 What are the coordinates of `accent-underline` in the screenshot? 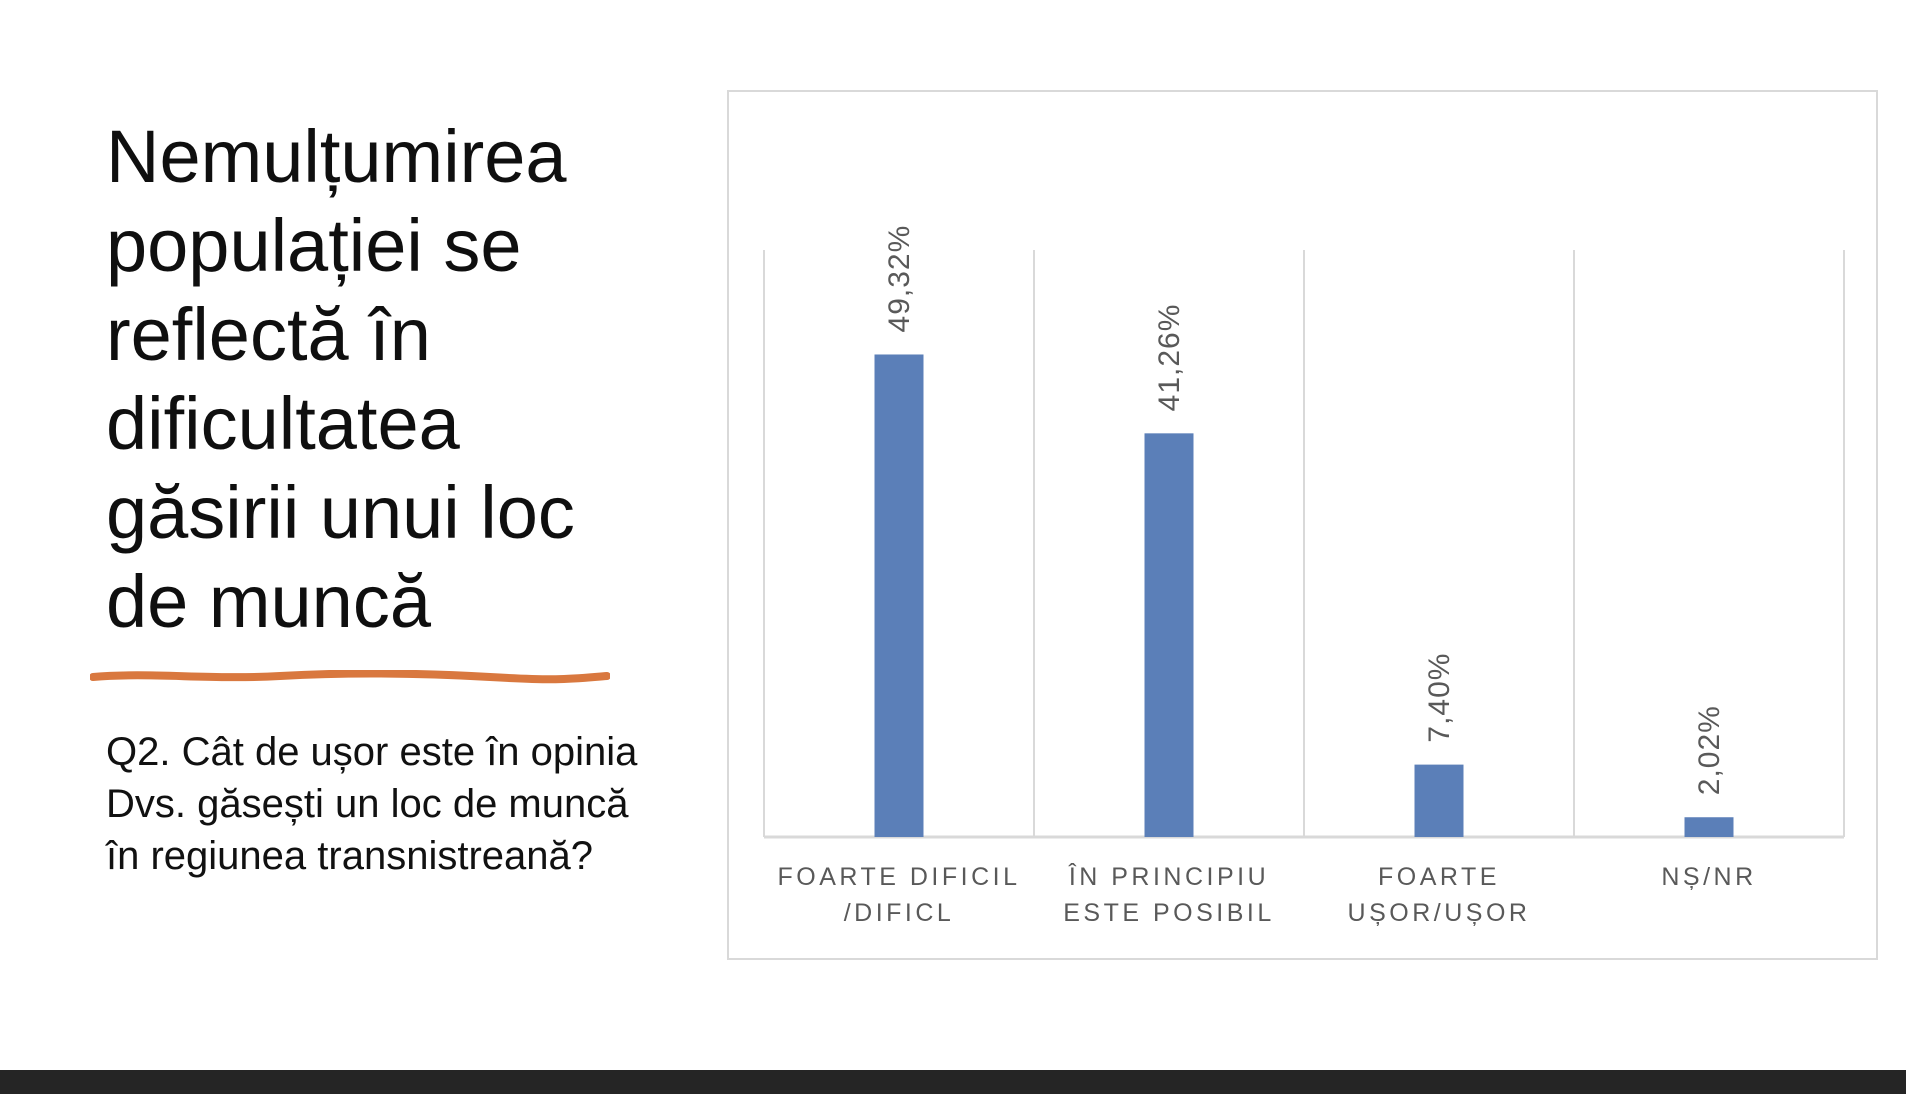 It's located at (350, 677).